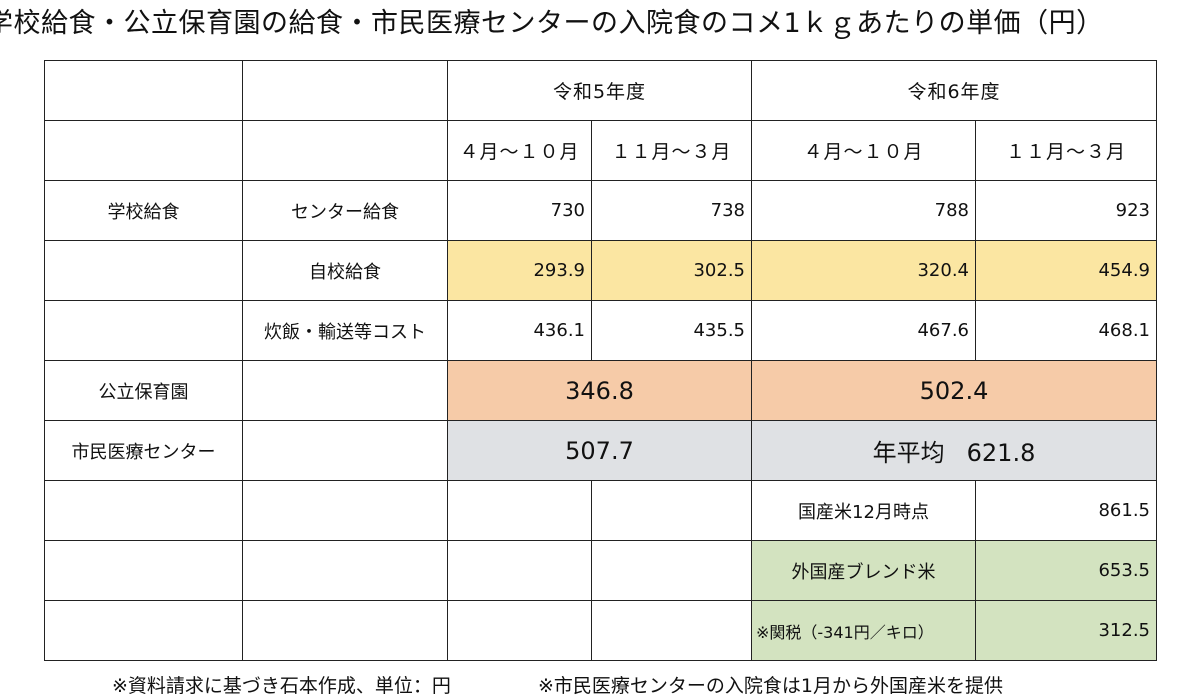  I want to click on nursery-fy6-value: 502.4, so click(954, 390).